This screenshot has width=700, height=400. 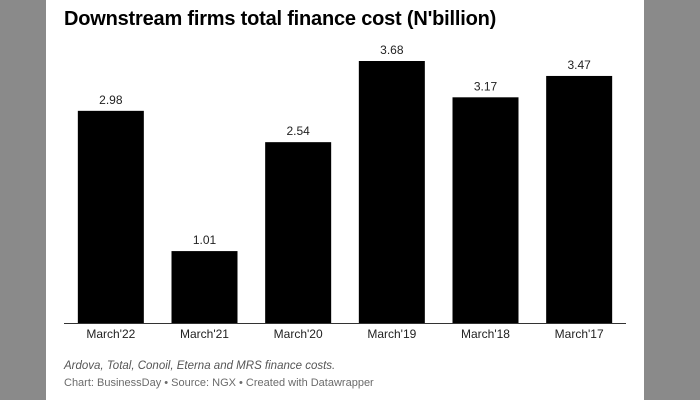 I want to click on value-label-6: 3.47, so click(x=579, y=65).